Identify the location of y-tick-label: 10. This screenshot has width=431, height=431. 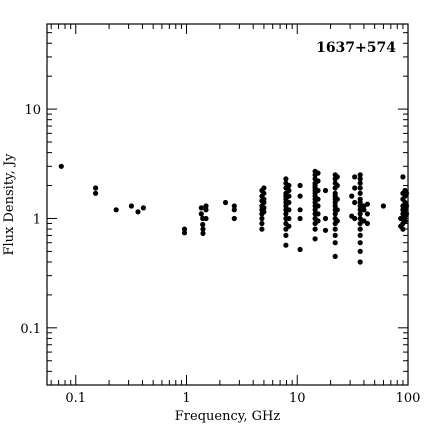
(32, 110).